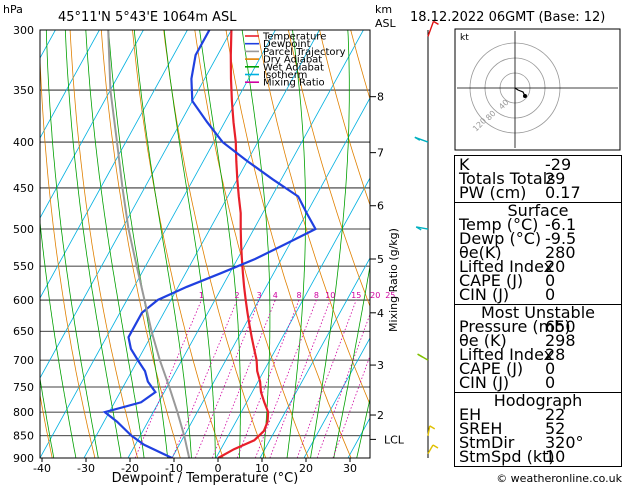 This screenshot has width=629, height=486. What do you see at coordinates (23, 244) in the screenshot?
I see `pressure-axis: 300 350 400 450 500 550 600 650 700 750 800 850 900` at bounding box center [23, 244].